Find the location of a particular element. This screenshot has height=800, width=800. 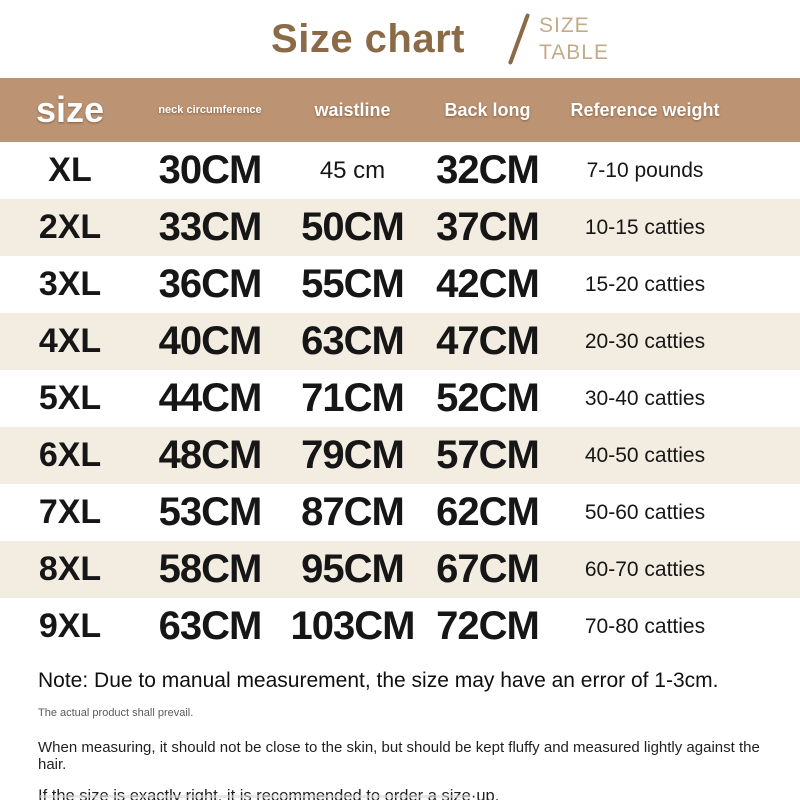

cell-back-long: 32CM is located at coordinates (488, 170).